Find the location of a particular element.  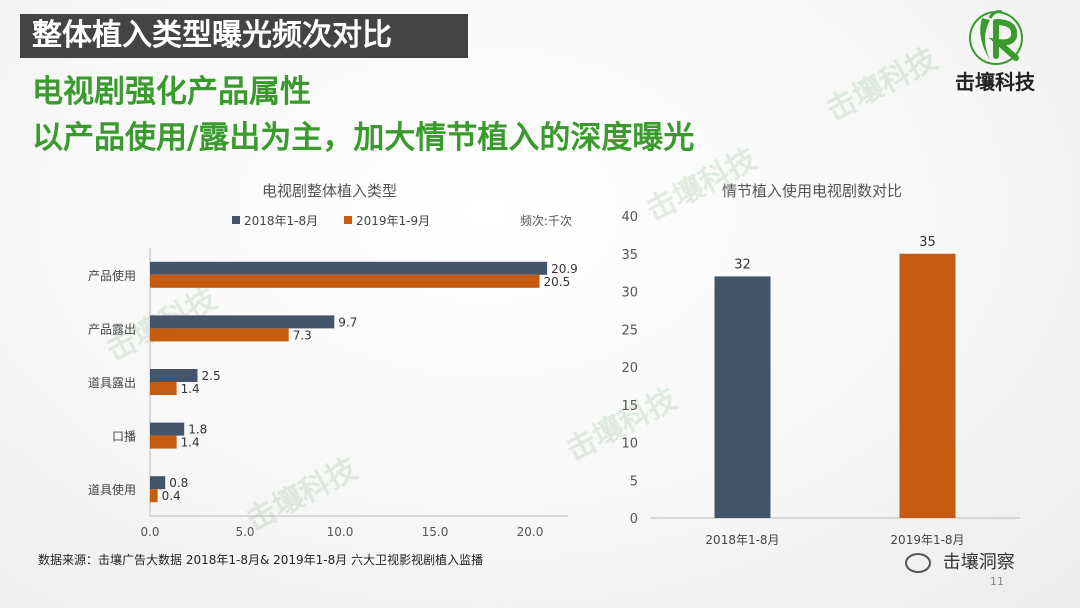

category-label: 口播 is located at coordinates (124, 437).